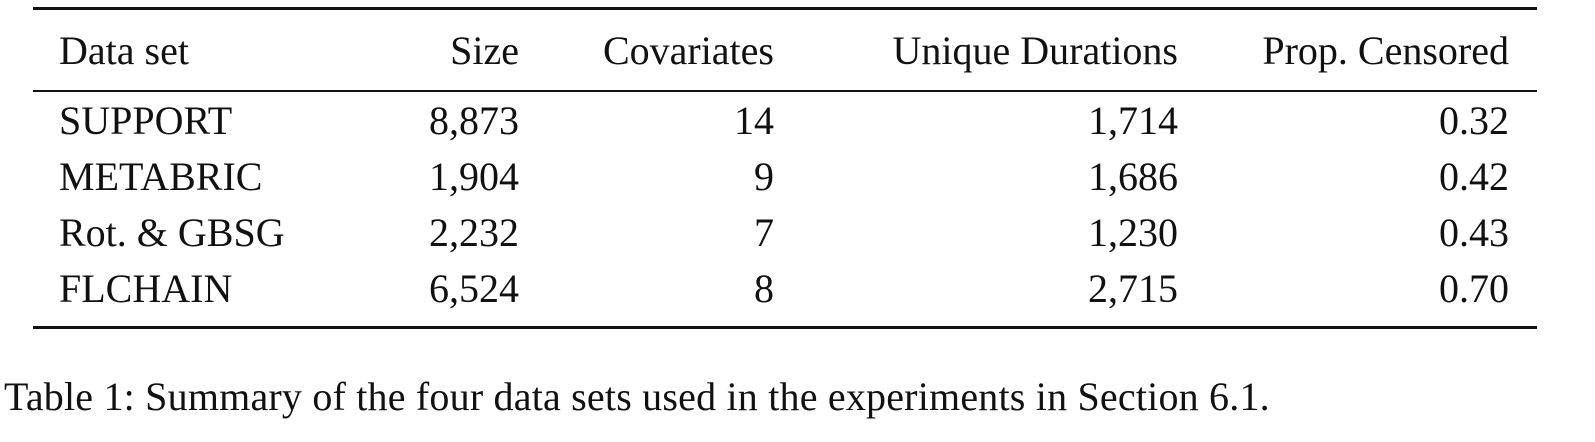 This screenshot has height=442, width=1595. Describe the element at coordinates (484, 50) in the screenshot. I see `header-size: Size` at that location.